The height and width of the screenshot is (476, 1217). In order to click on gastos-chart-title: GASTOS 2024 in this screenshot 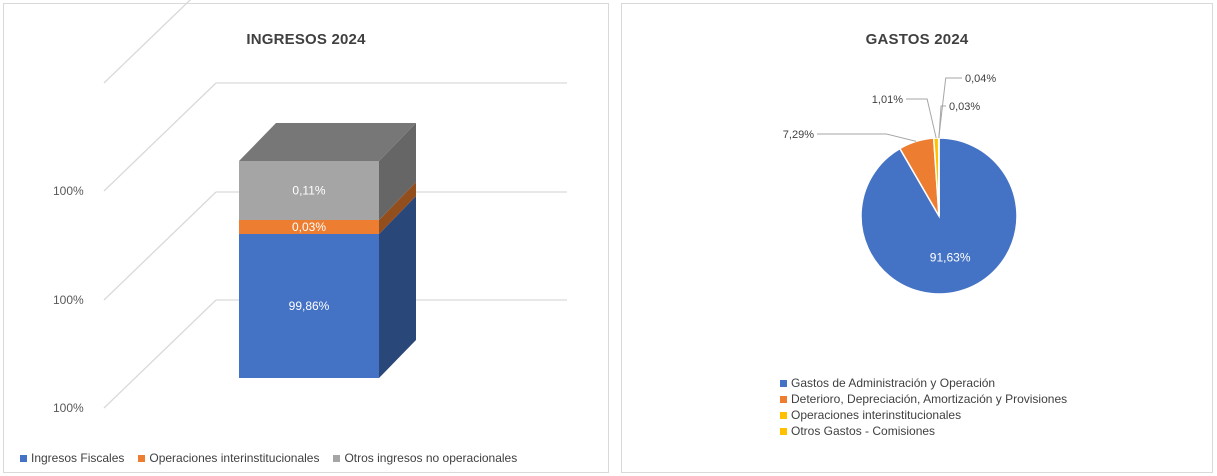, I will do `click(917, 39)`.